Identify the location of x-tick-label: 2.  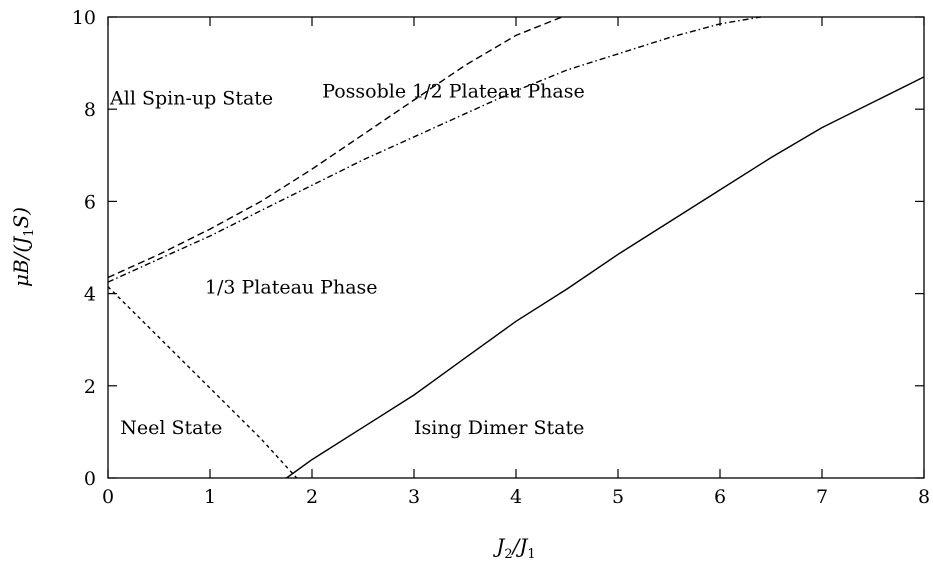
(312, 497).